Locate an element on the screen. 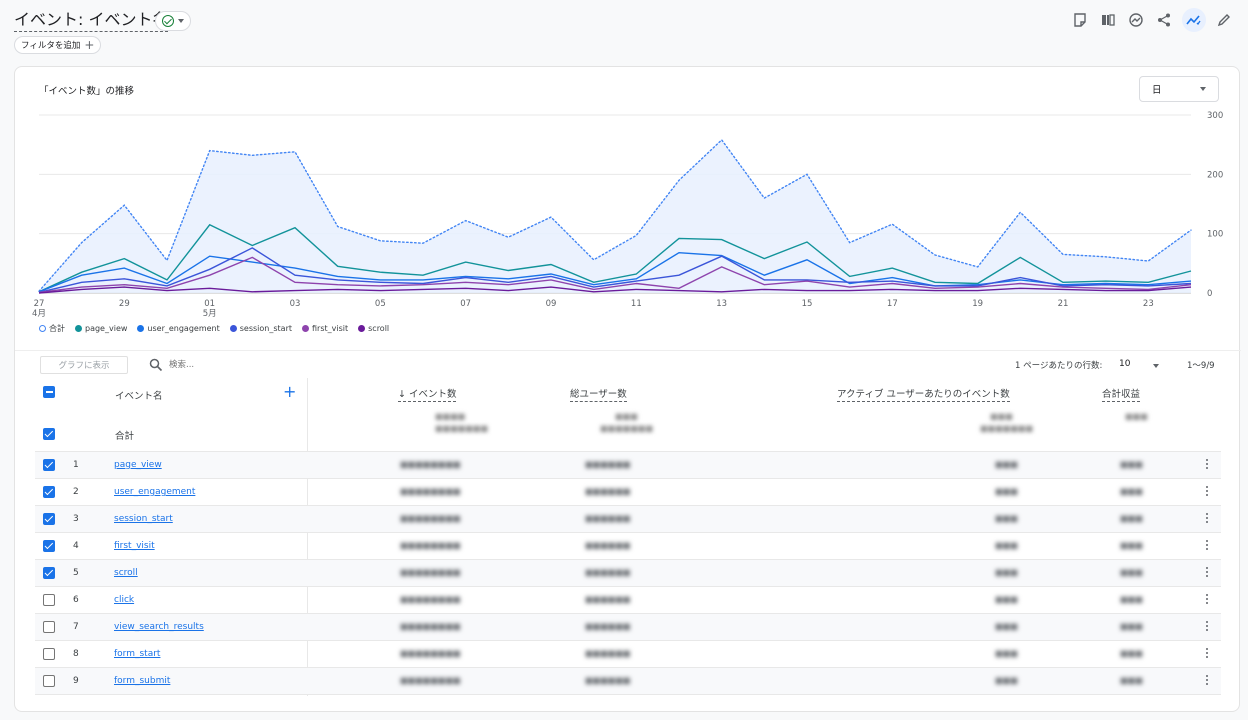  compare-button is located at coordinates (1108, 20).